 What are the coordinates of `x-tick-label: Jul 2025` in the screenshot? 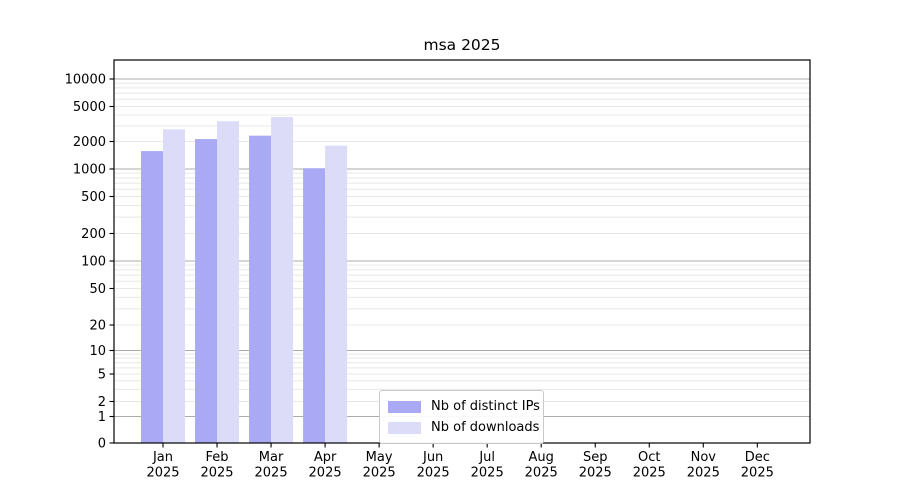 It's located at (487, 465).